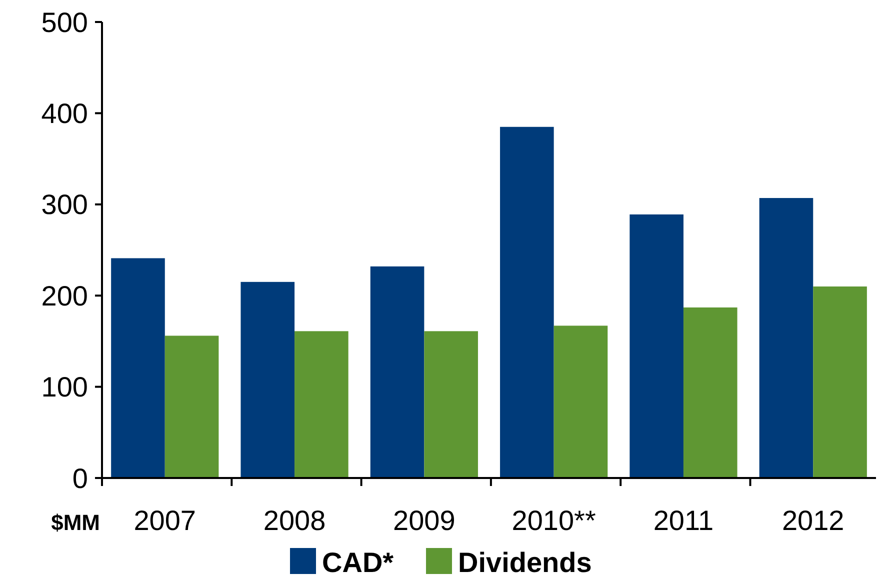  What do you see at coordinates (525, 562) in the screenshot?
I see `legend-label: Dividends` at bounding box center [525, 562].